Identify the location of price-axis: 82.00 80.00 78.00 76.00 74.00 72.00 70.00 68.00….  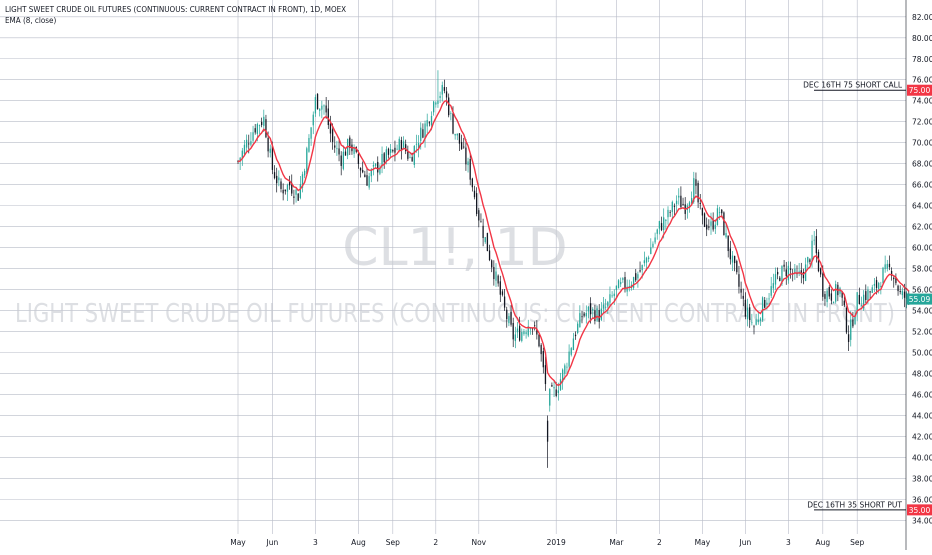
(922, 269).